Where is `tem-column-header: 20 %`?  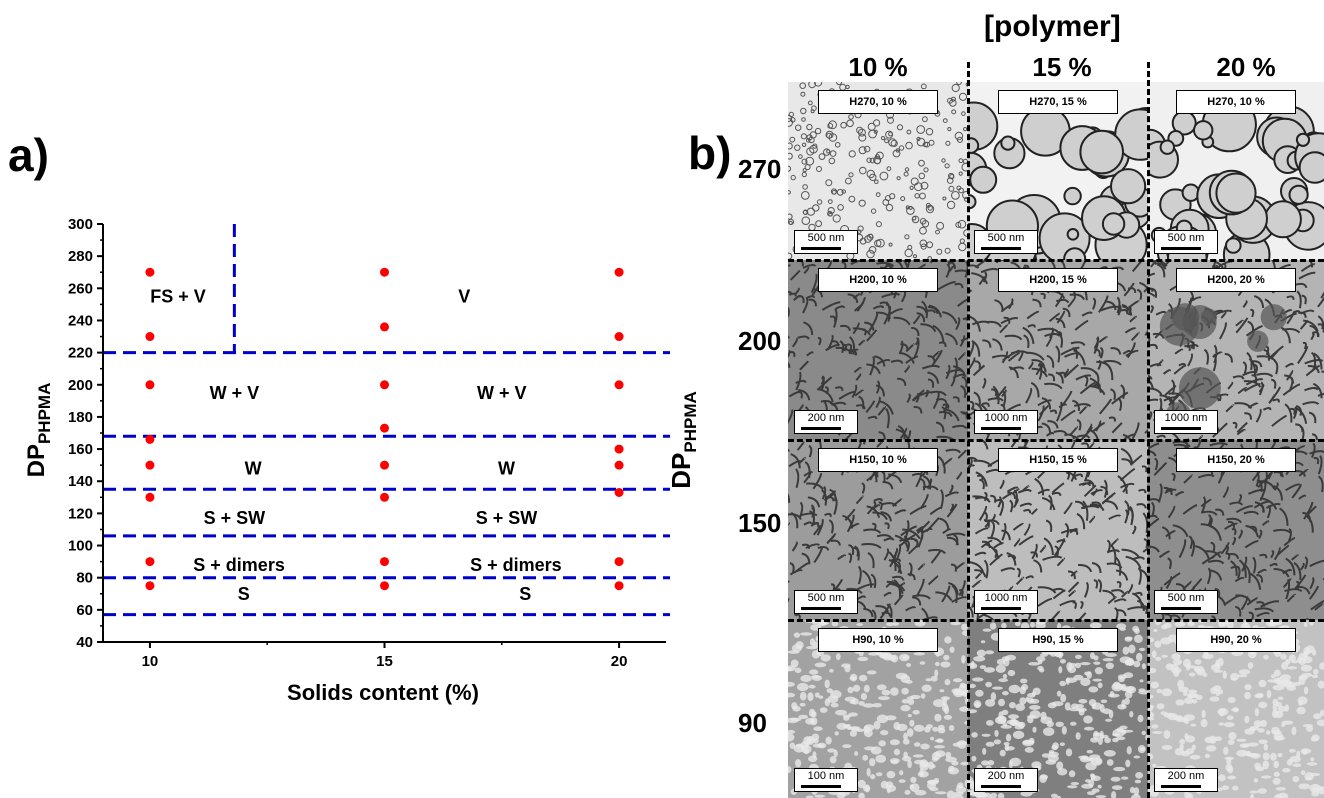 tem-column-header: 20 % is located at coordinates (1246, 67).